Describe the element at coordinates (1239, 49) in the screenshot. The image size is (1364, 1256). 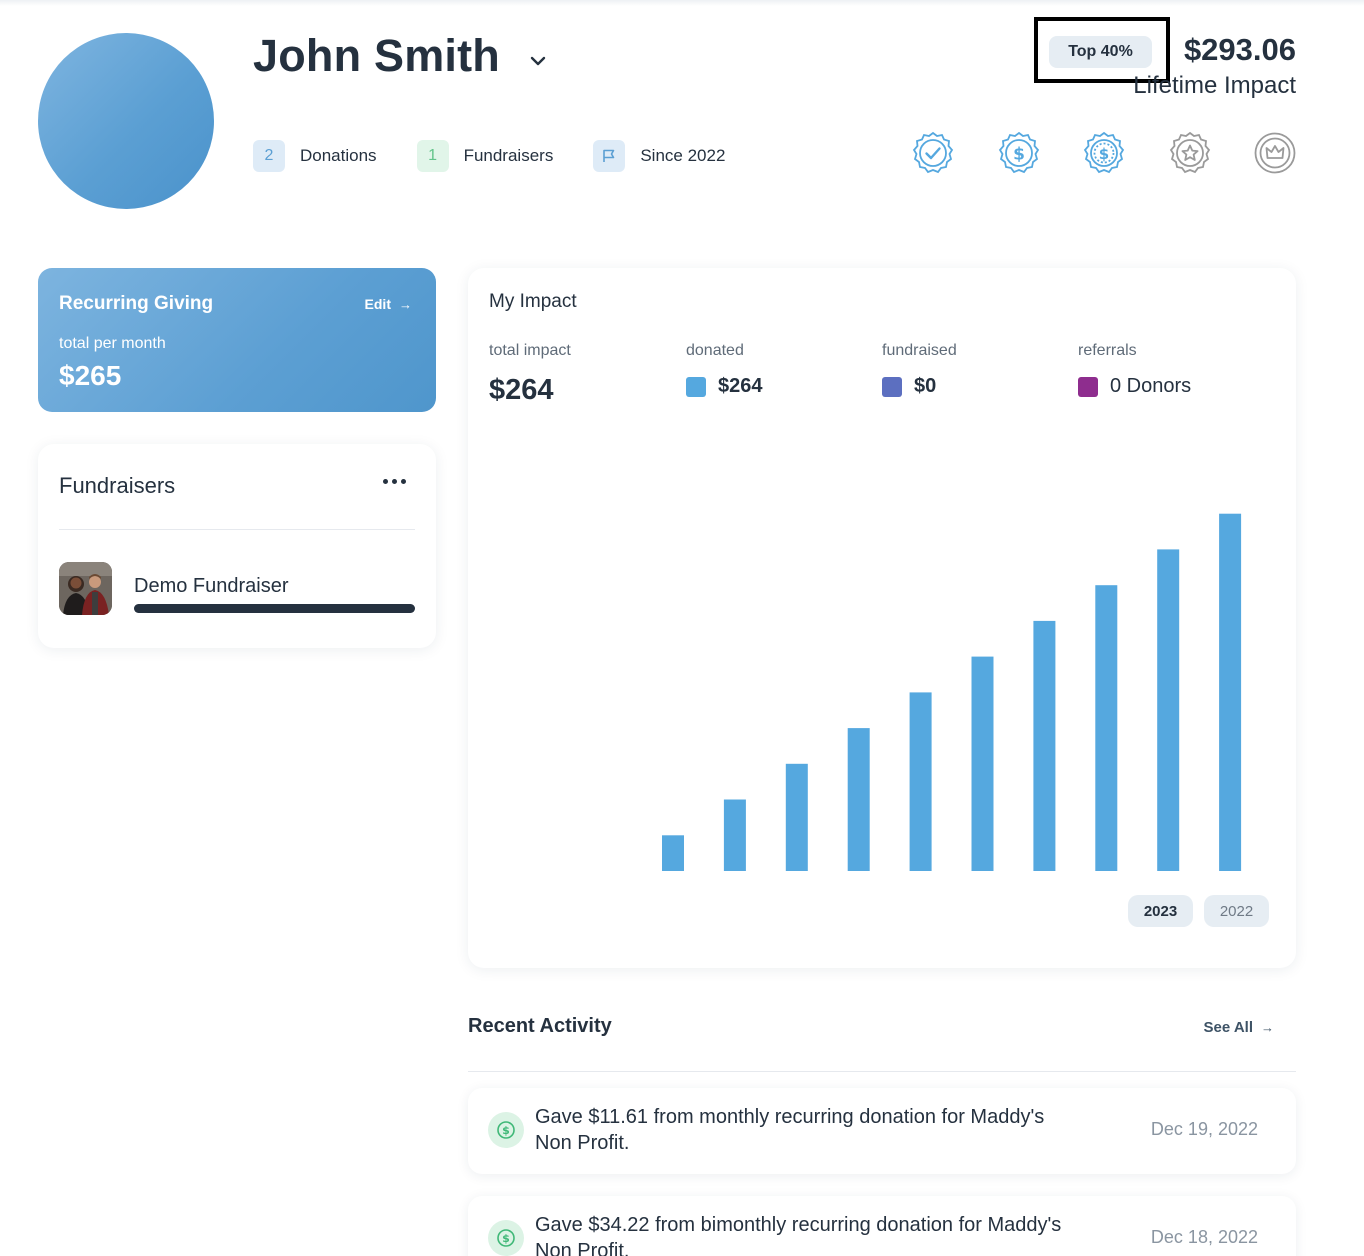
I see `lifetime-impact-amount: $293.06` at that location.